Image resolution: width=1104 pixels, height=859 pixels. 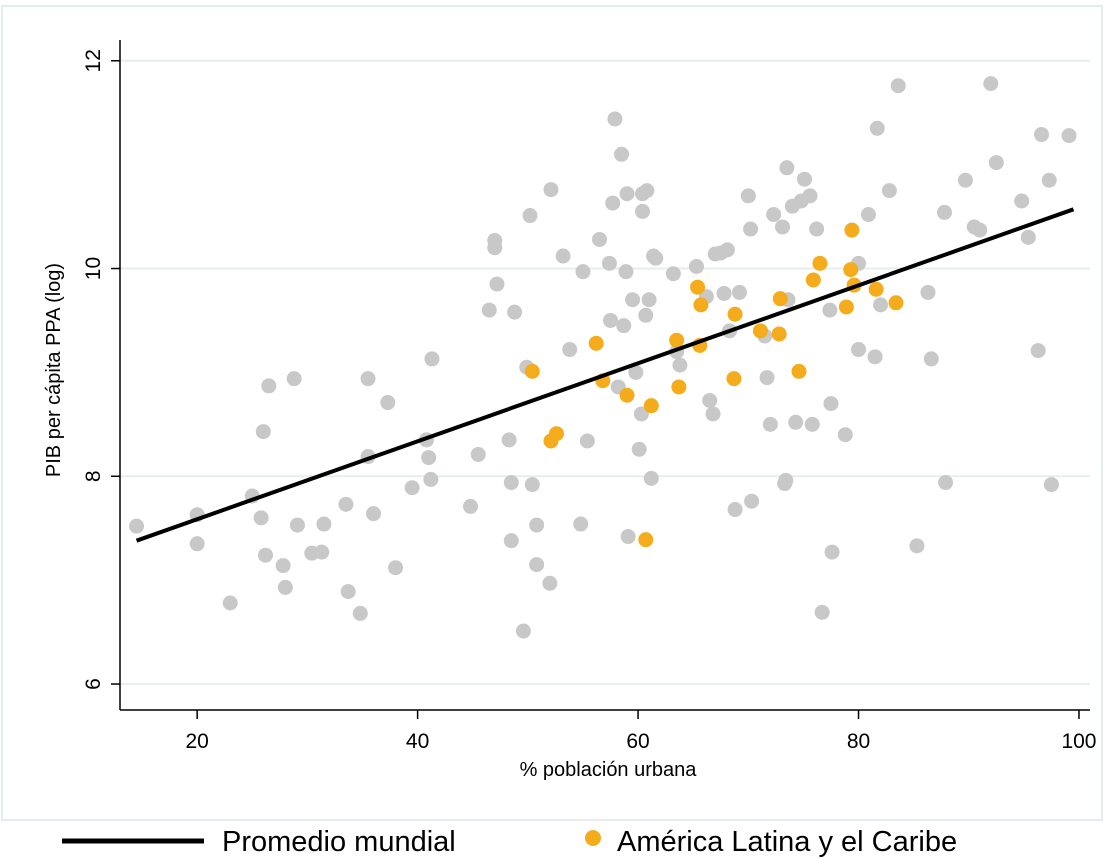 I want to click on legend-label-world: Promedio mundial, so click(x=339, y=842).